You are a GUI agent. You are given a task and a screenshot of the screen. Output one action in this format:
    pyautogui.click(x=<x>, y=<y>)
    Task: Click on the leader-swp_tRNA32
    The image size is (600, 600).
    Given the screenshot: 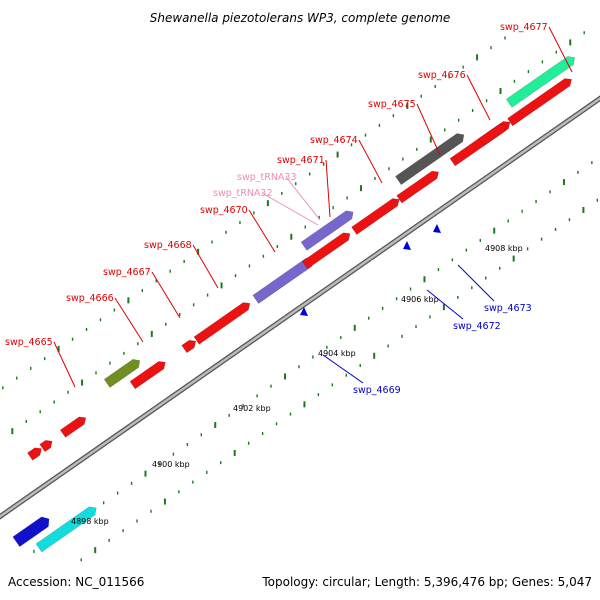 What is the action you would take?
    pyautogui.click(x=290, y=209)
    